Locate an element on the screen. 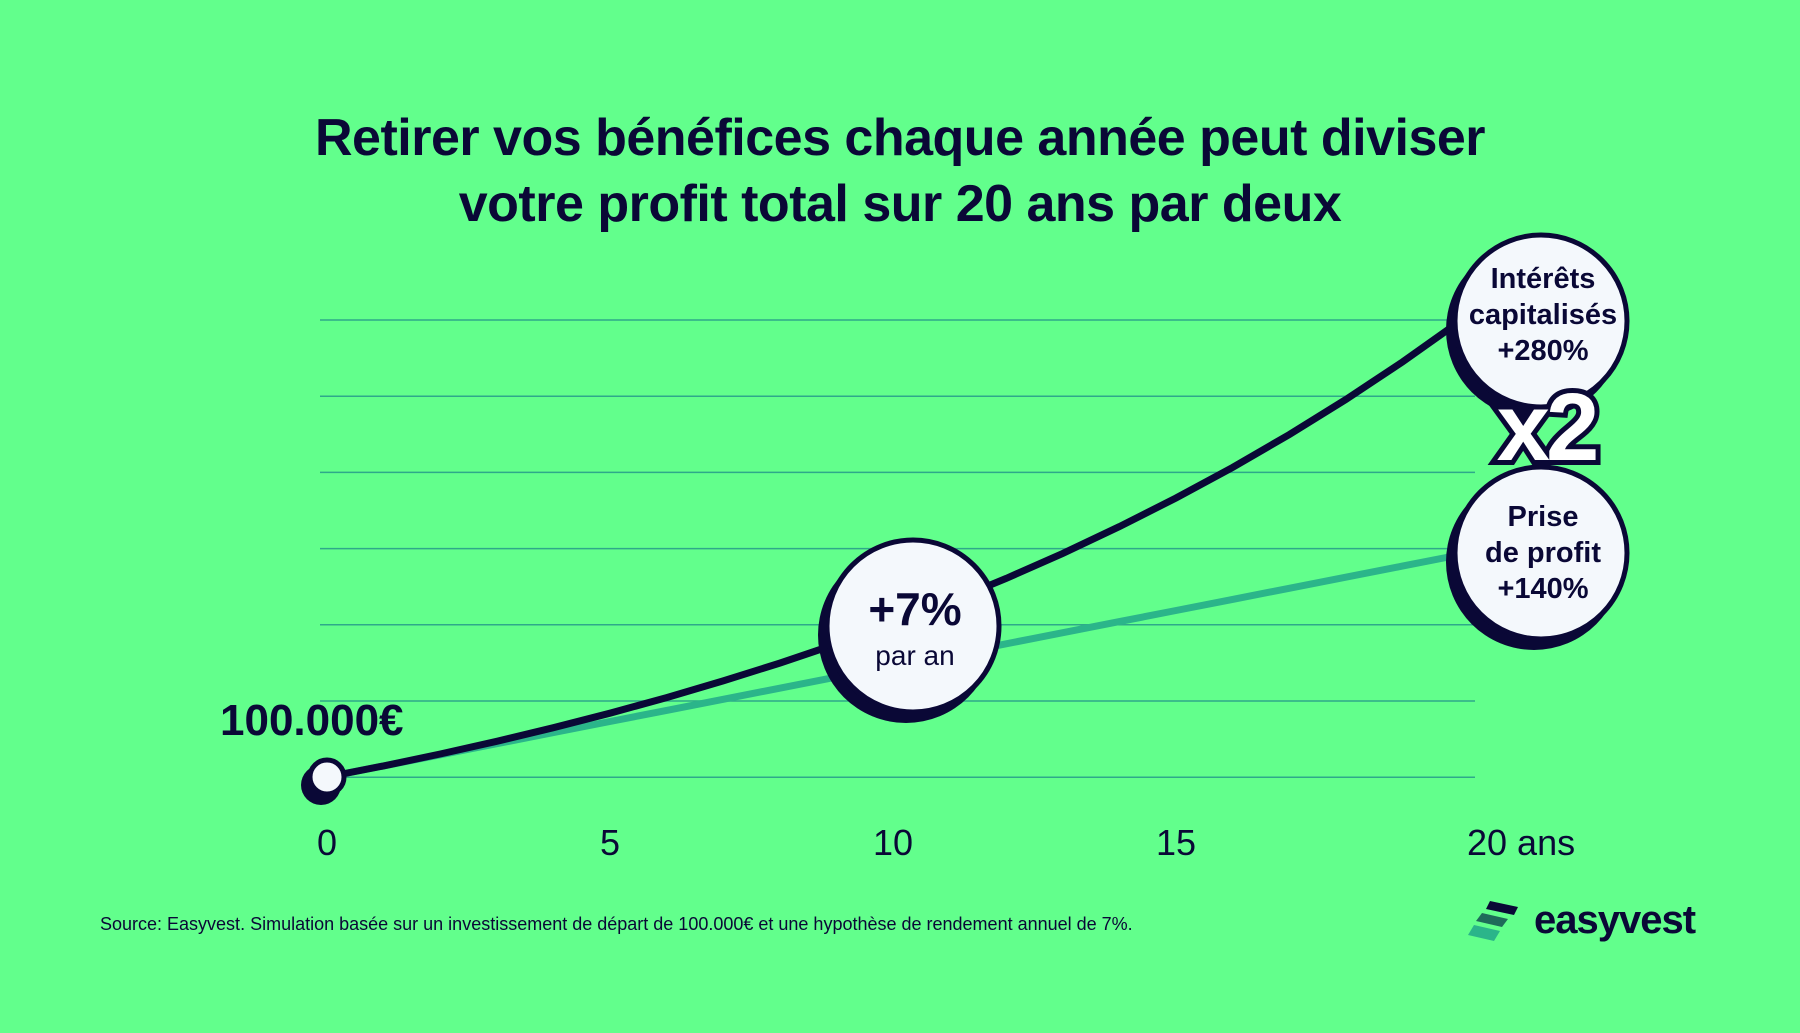 Image resolution: width=1800 pixels, height=1033 pixels. x-tick-label: 0 is located at coordinates (327, 842).